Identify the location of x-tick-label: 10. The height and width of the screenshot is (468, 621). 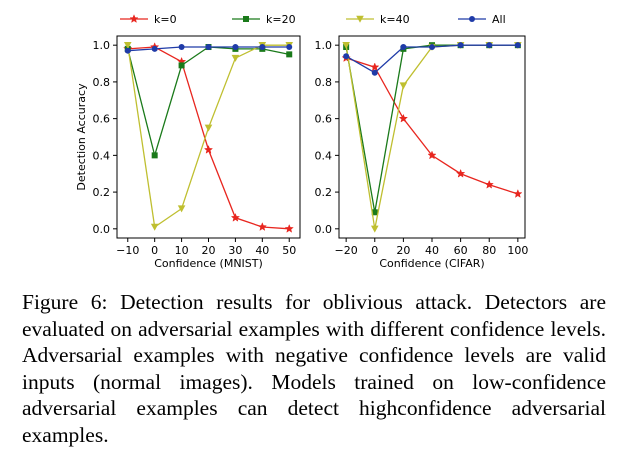
(182, 250).